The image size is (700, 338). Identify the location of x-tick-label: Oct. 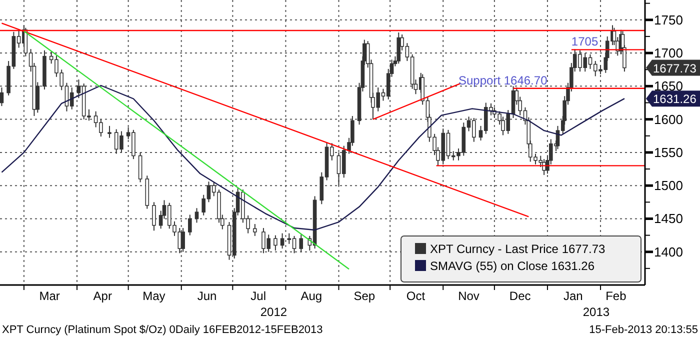
(416, 296).